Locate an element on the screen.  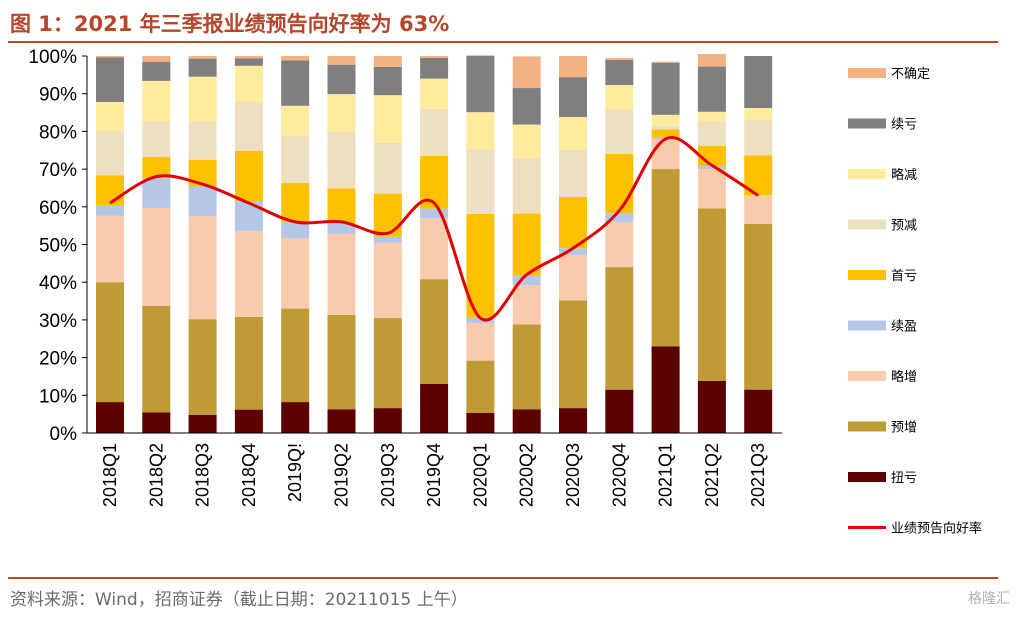
y-tick-label: 0% is located at coordinates (64, 434).